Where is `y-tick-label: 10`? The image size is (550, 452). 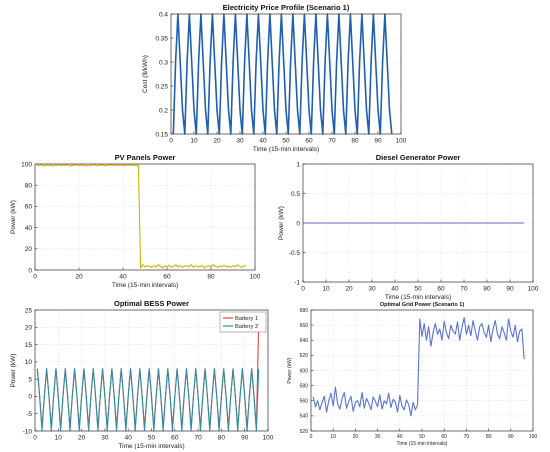
y-tick-label: 10 is located at coordinates (29, 362).